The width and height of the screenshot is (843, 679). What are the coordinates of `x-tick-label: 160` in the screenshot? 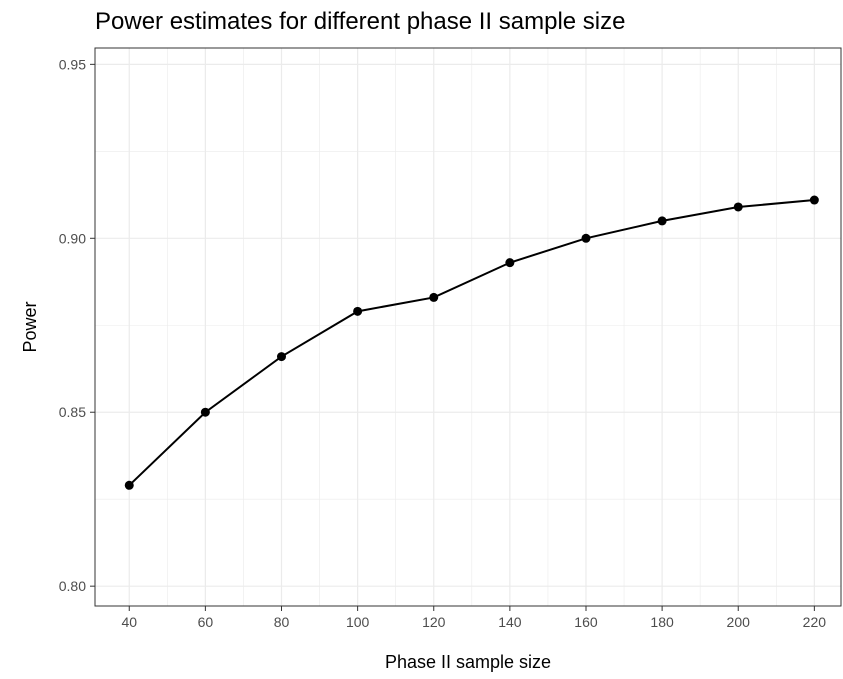 It's located at (586, 622).